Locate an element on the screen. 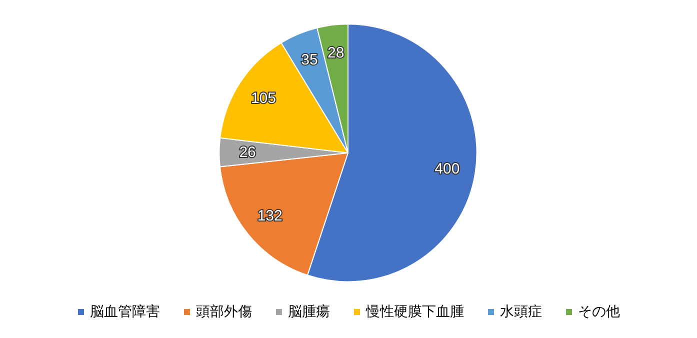 This screenshot has height=338, width=697. data-label: 28 is located at coordinates (336, 53).